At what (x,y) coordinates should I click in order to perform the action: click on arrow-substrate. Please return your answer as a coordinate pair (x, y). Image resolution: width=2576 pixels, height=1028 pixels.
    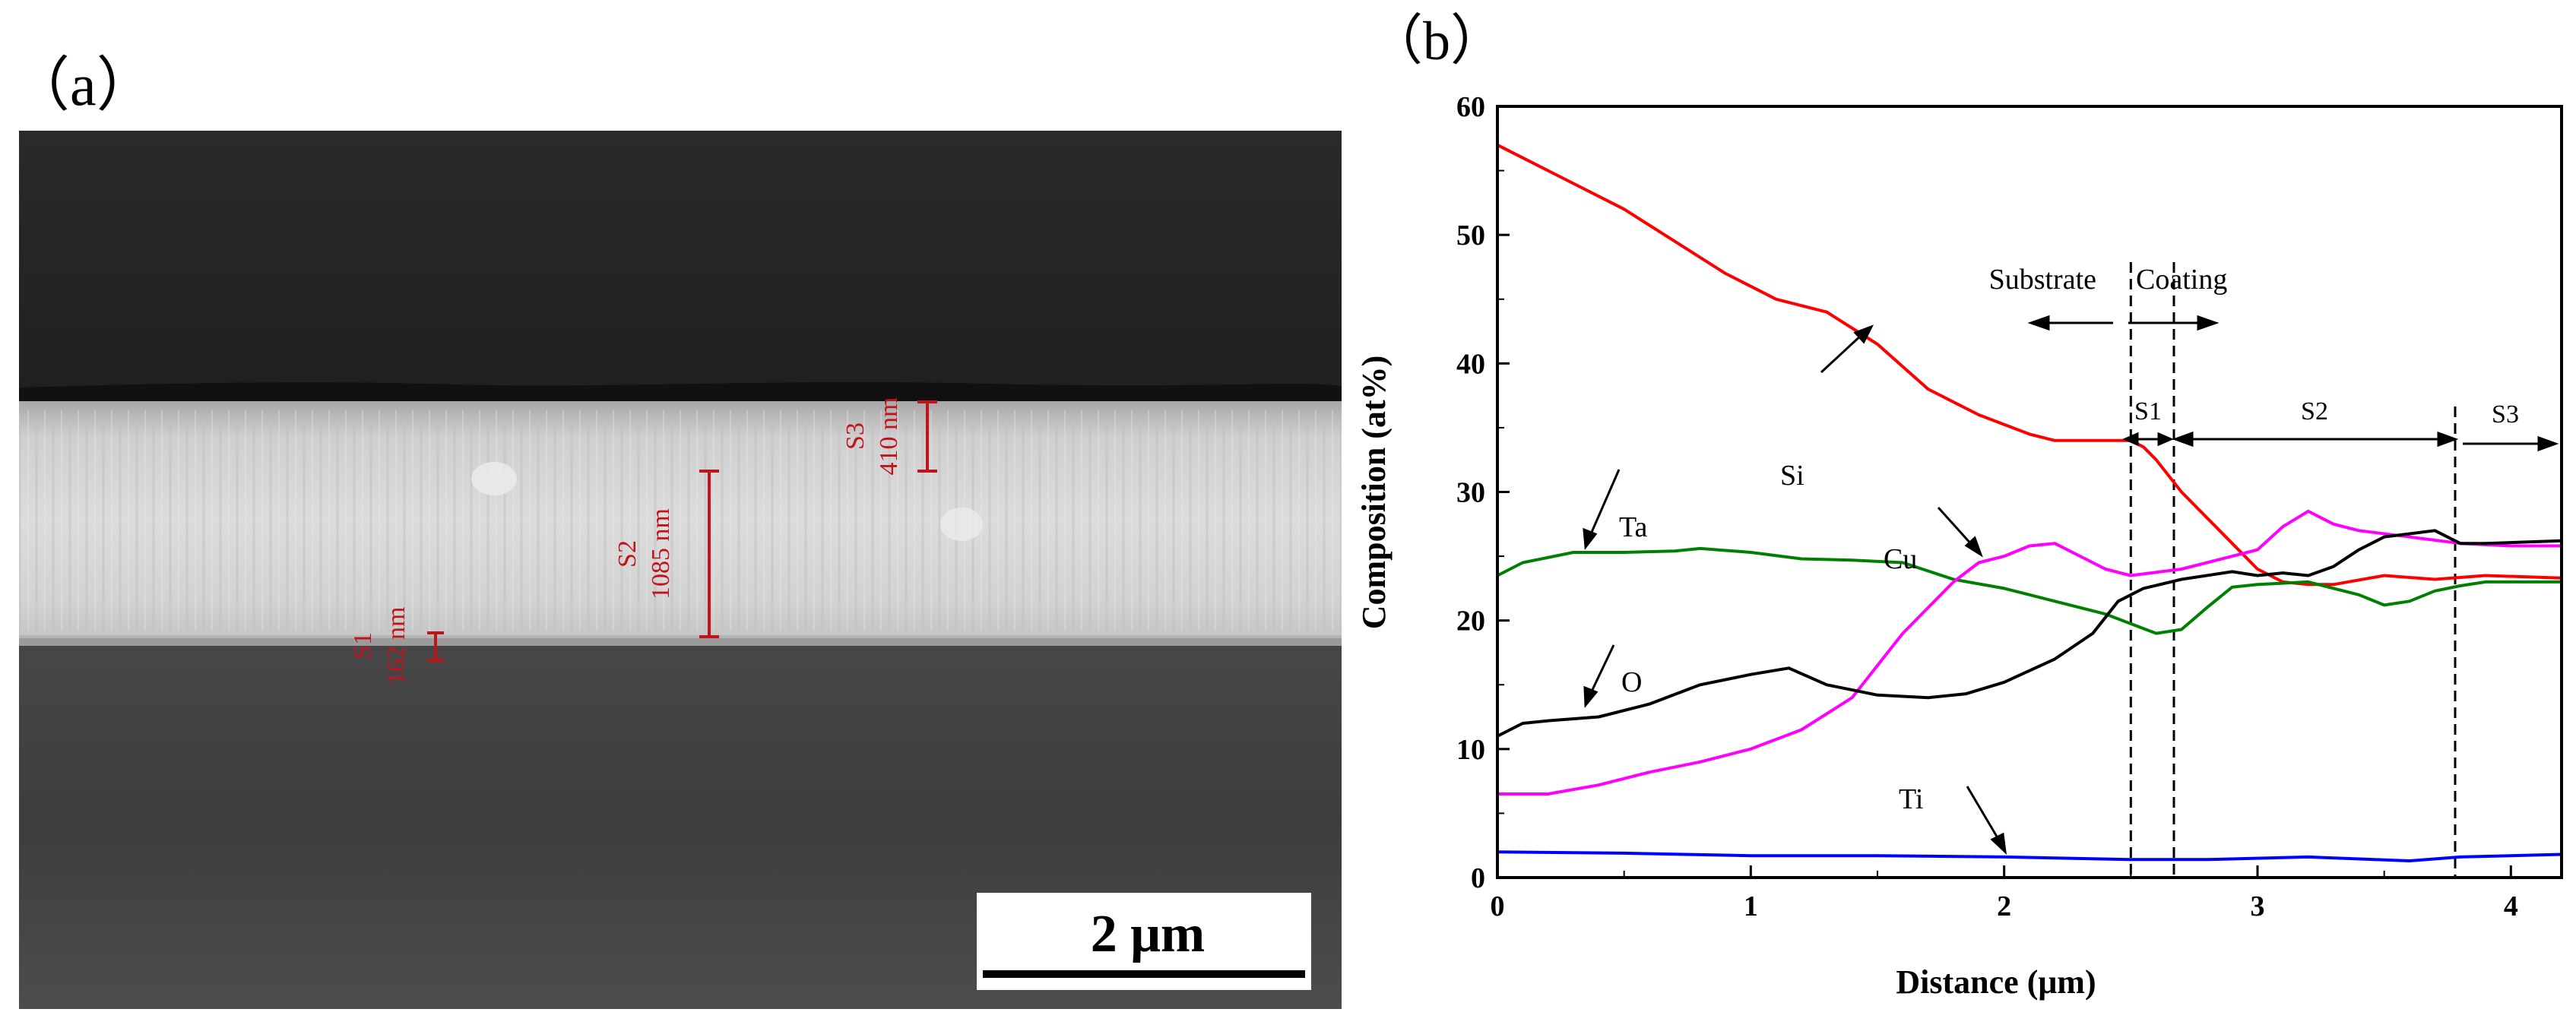
    Looking at the image, I should click on (2070, 323).